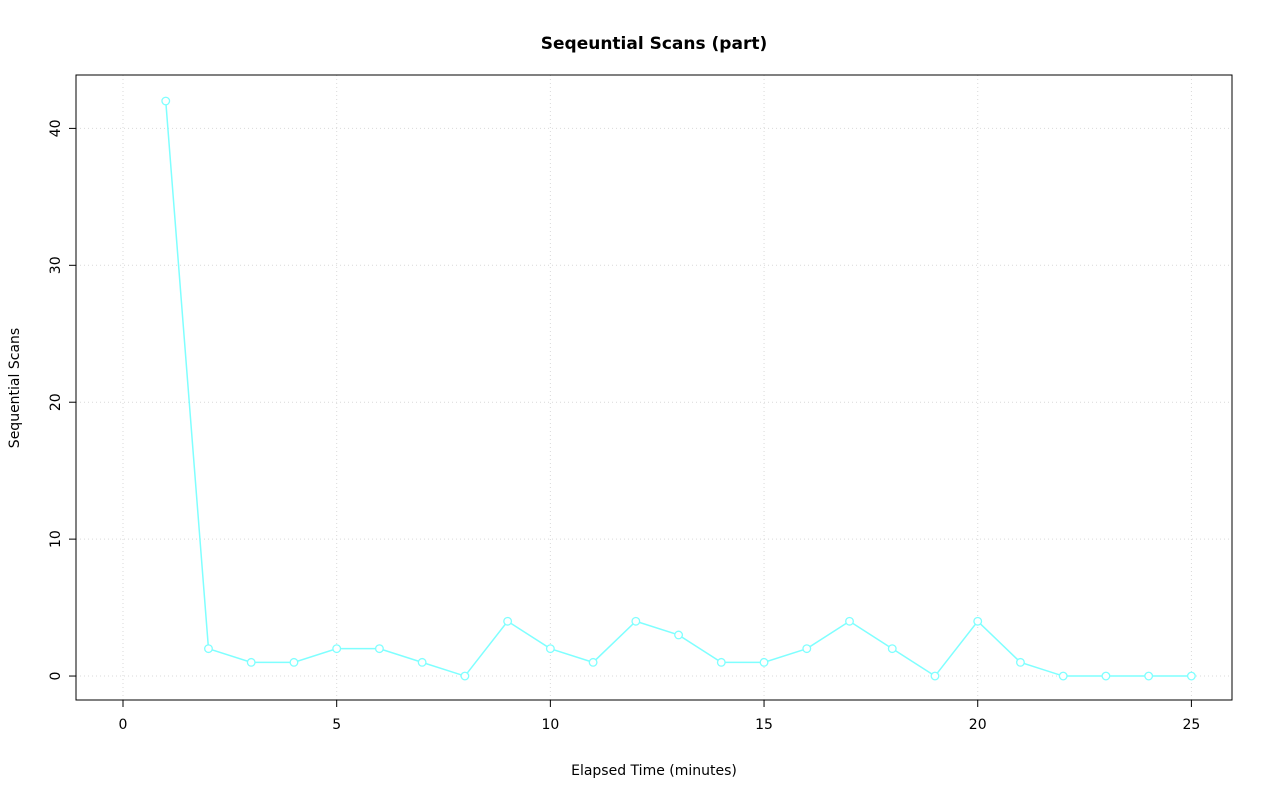 The height and width of the screenshot is (801, 1280). I want to click on x-tick-label: 20, so click(978, 725).